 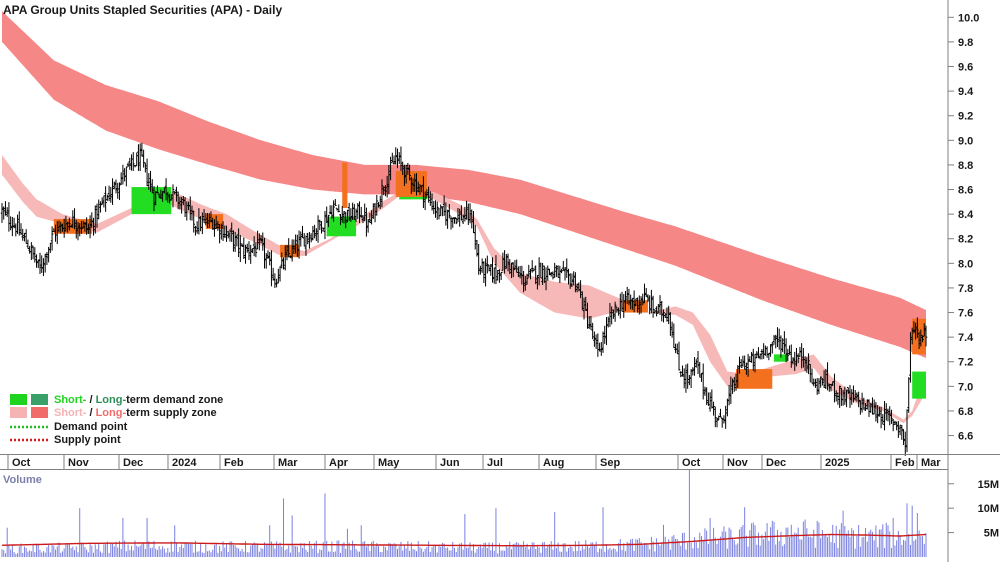 What do you see at coordinates (184, 463) in the screenshot?
I see `time-tick-label: 2024` at bounding box center [184, 463].